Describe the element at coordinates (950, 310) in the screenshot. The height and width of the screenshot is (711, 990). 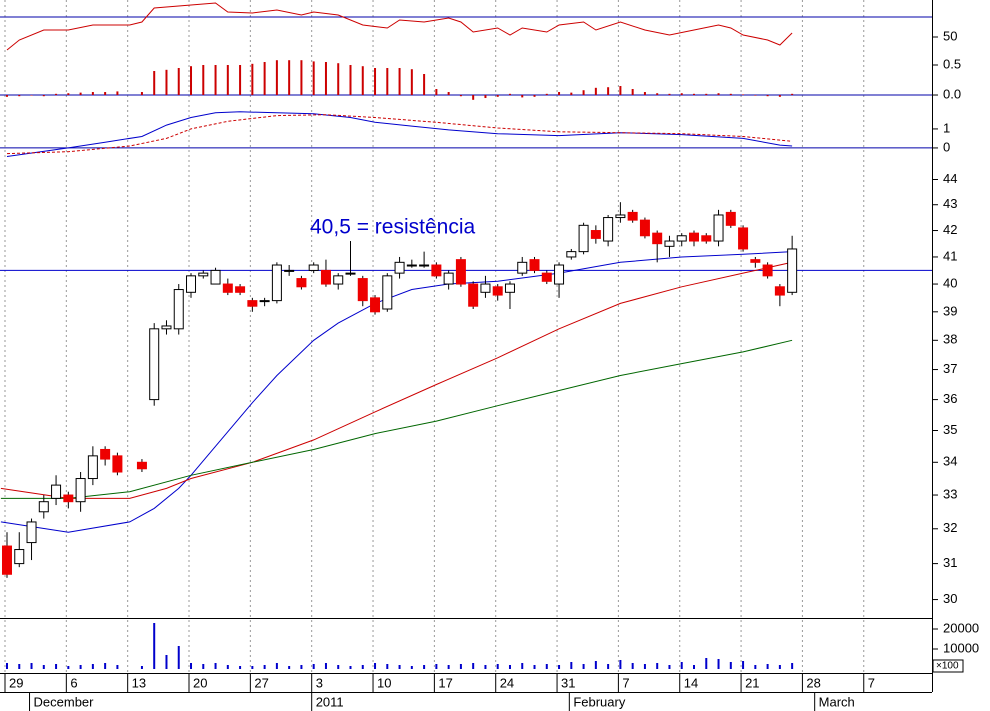
I see `y-tick-label: 39` at that location.